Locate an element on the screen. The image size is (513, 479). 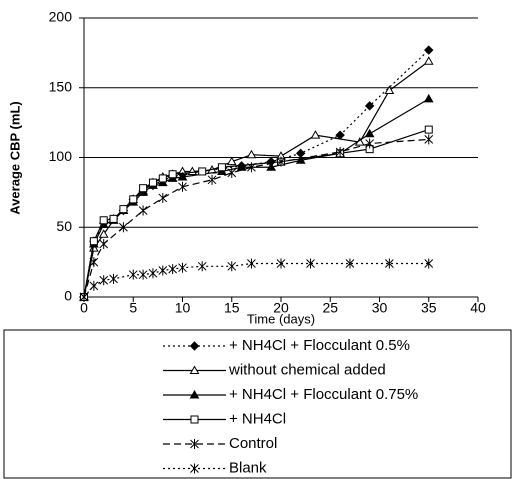
x-axis-title: Time (days) is located at coordinates (281, 318).